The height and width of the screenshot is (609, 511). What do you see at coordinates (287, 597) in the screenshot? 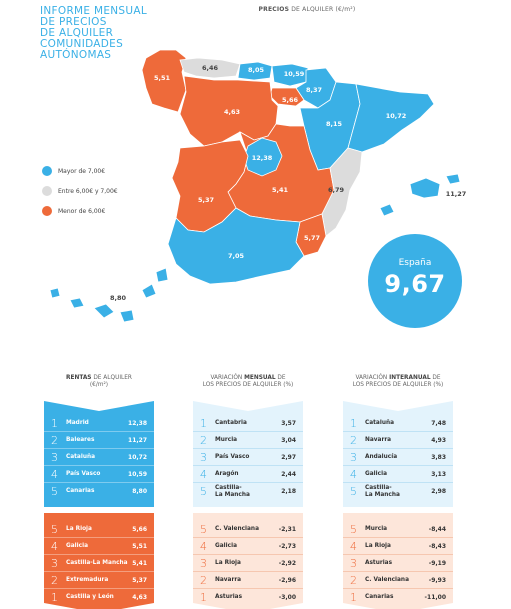
I see `rank-value: -3,00` at bounding box center [287, 597].